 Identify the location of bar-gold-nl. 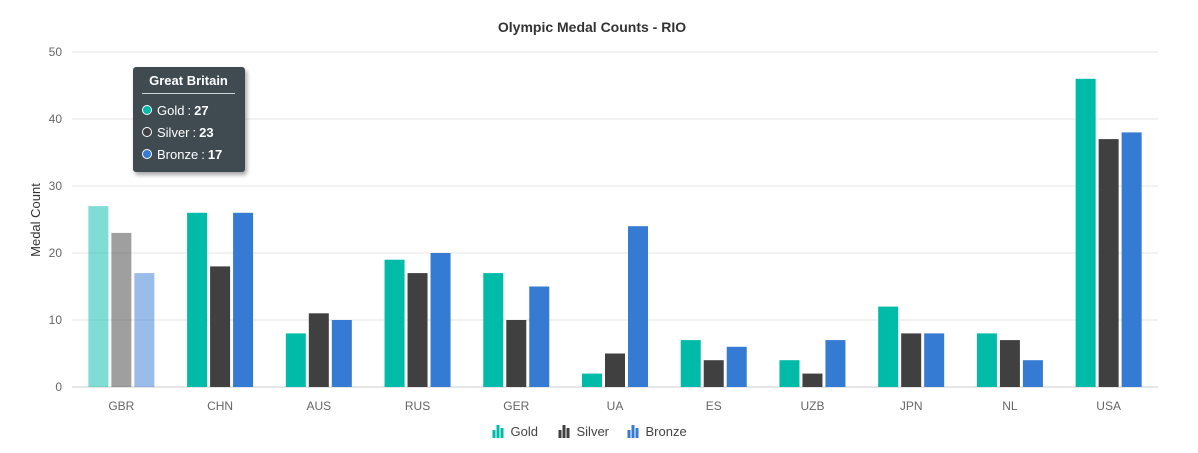
(986, 360).